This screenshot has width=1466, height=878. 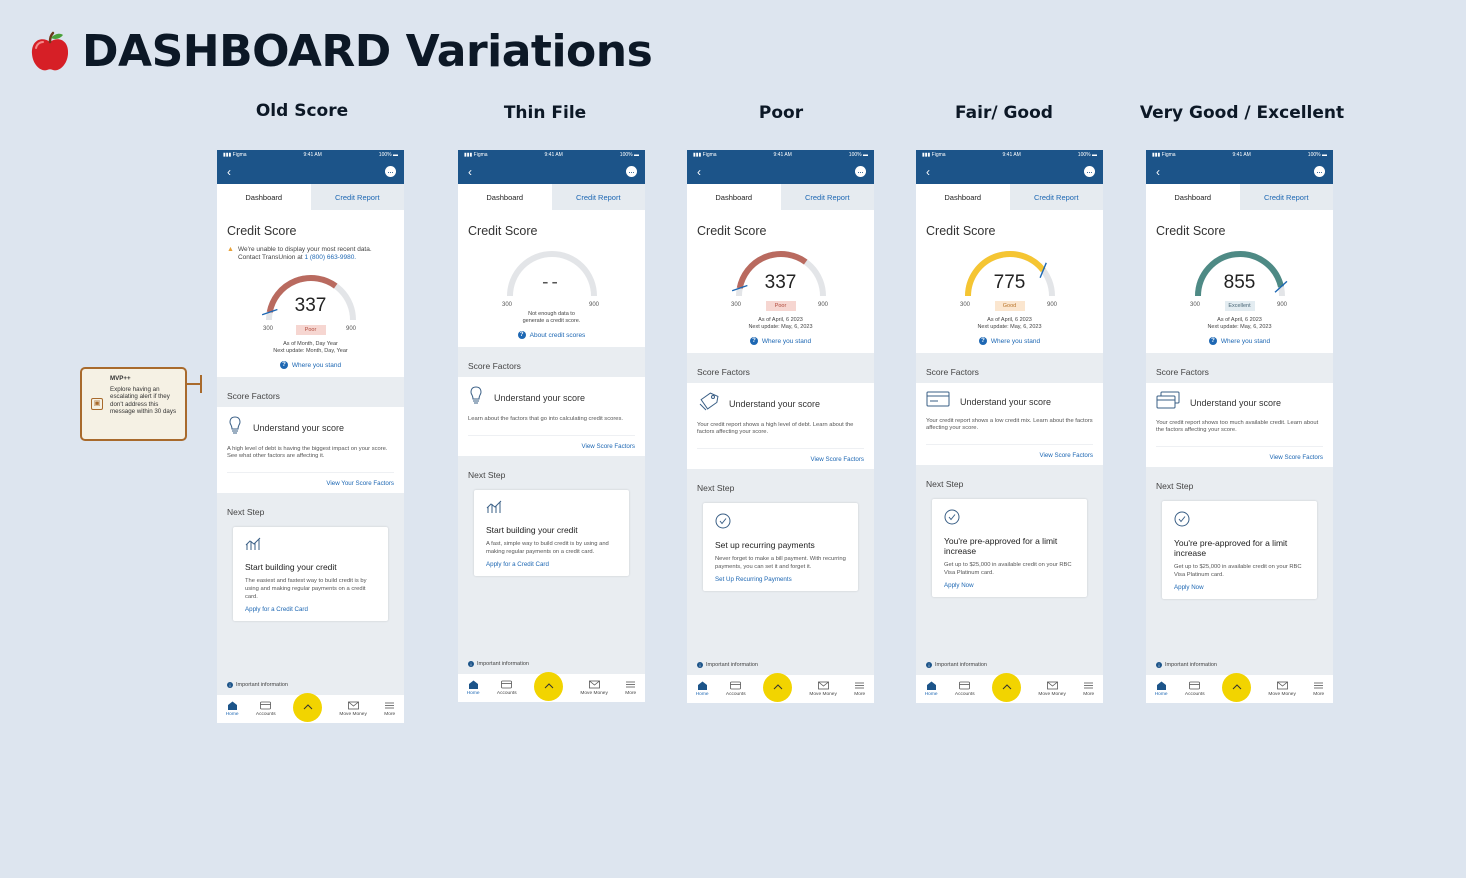 I want to click on column-title: Old Score, so click(x=302, y=111).